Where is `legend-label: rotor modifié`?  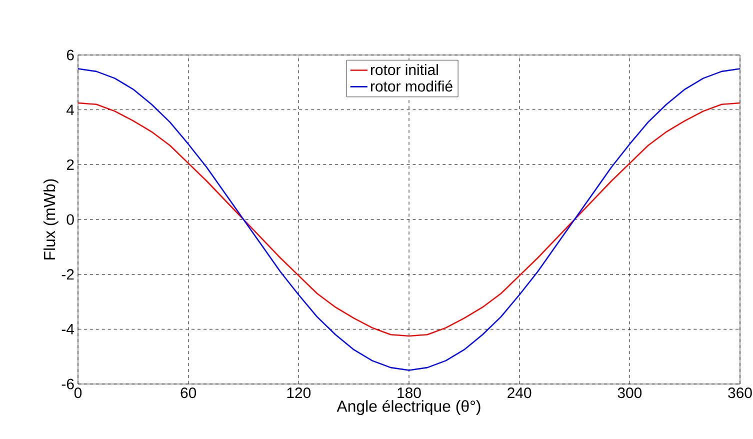 legend-label: rotor modifié is located at coordinates (411, 86).